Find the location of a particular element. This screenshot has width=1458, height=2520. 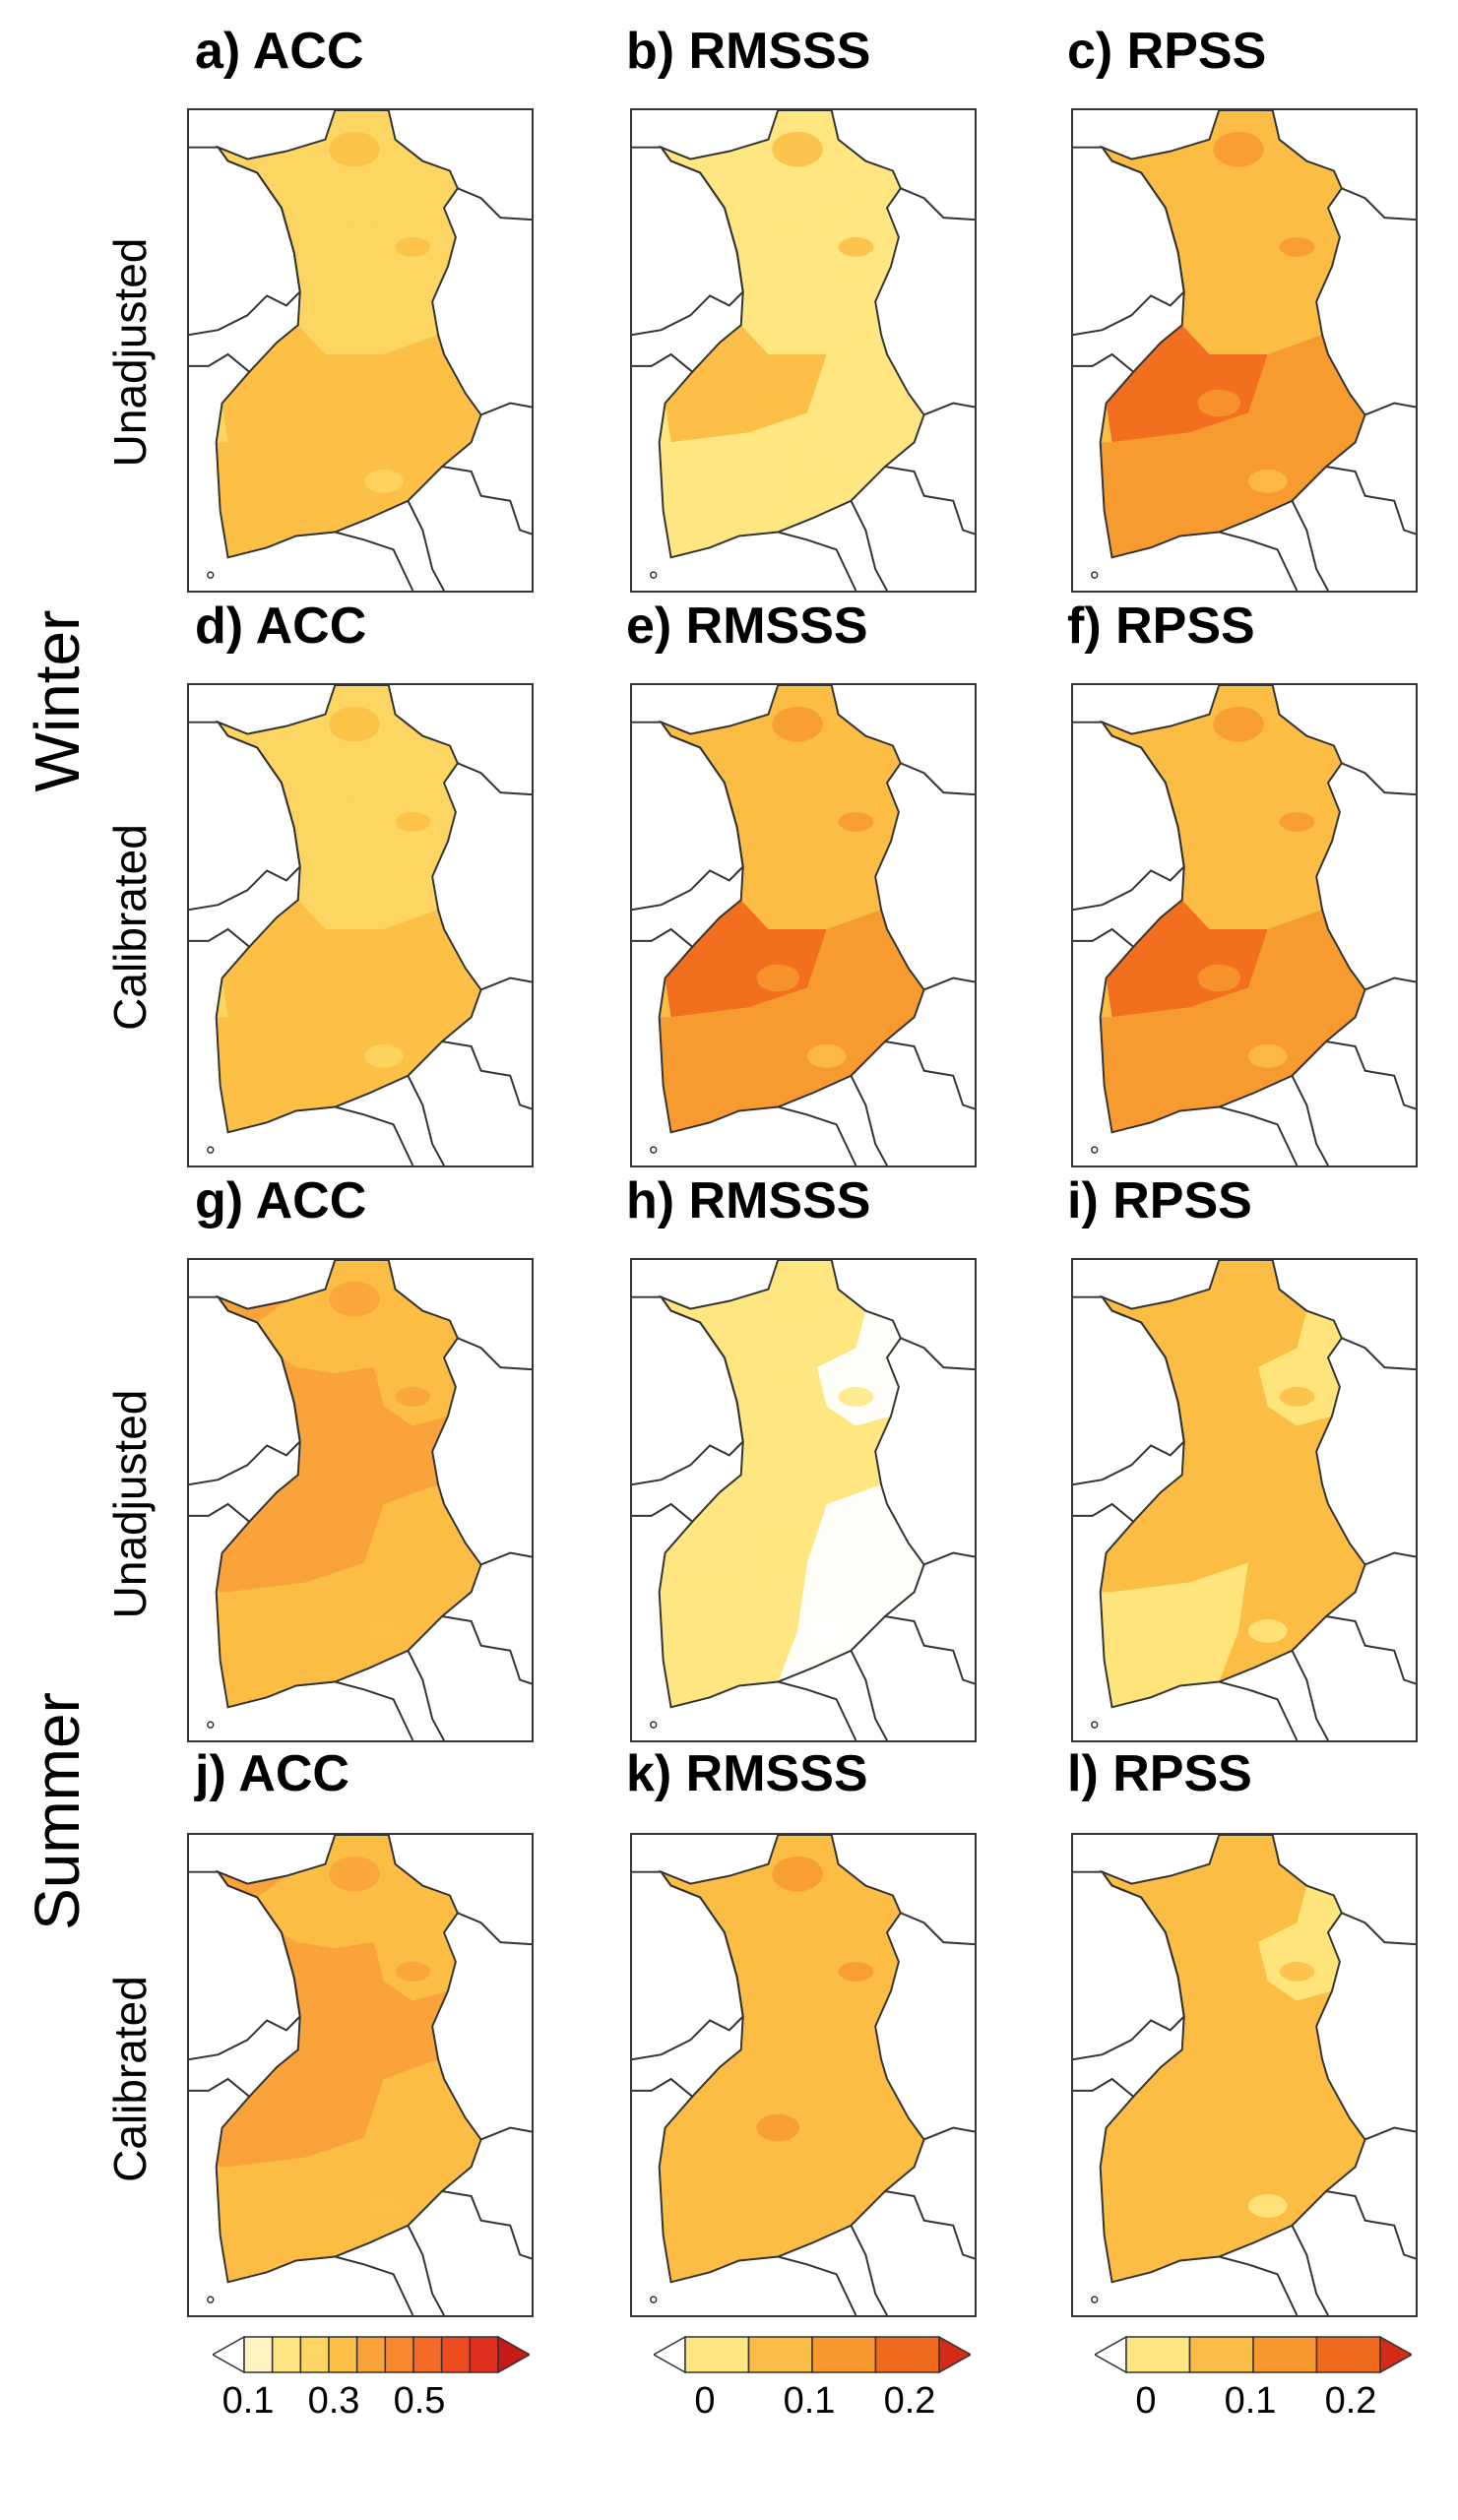

panel-title-f: f) RPSS is located at coordinates (1161, 626).